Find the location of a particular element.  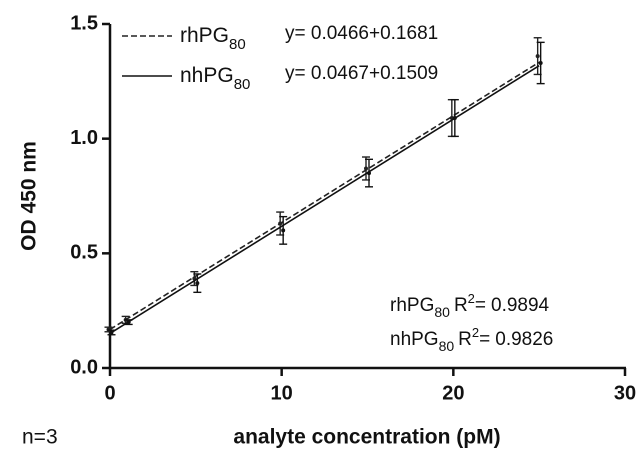

legend-label: rhPG80 is located at coordinates (213, 38).